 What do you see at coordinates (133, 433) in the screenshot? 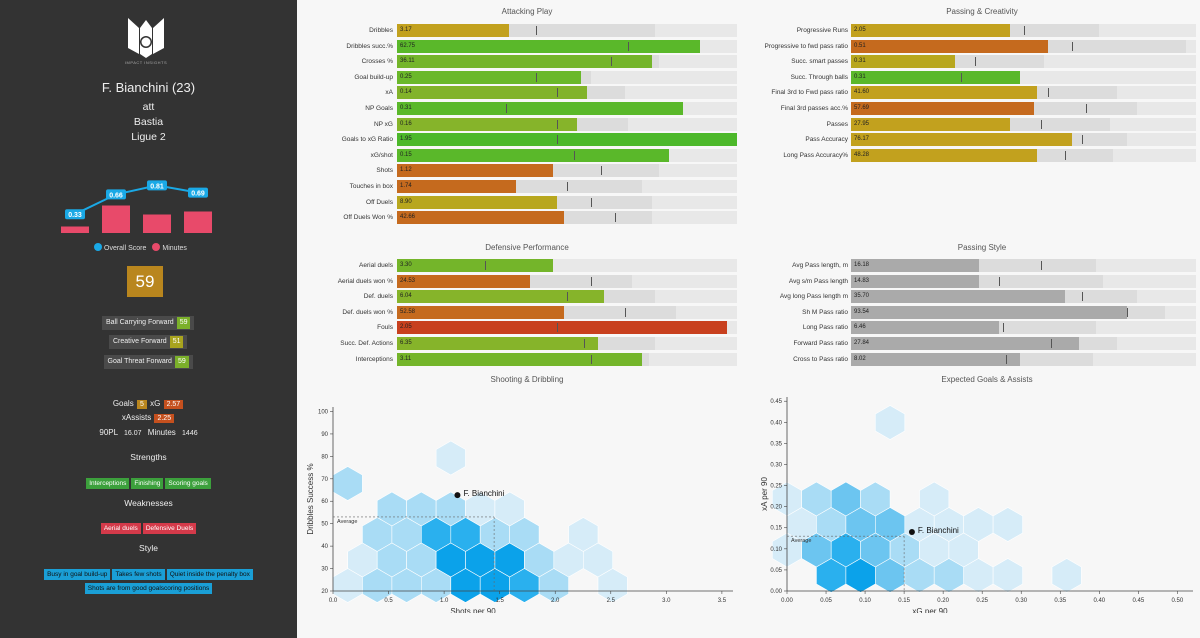
I see `pl90-value: 16.07` at bounding box center [133, 433].